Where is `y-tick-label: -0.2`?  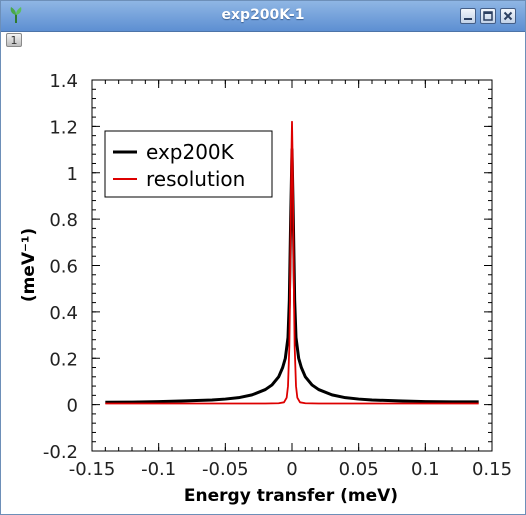 y-tick-label: -0.2 is located at coordinates (60, 452).